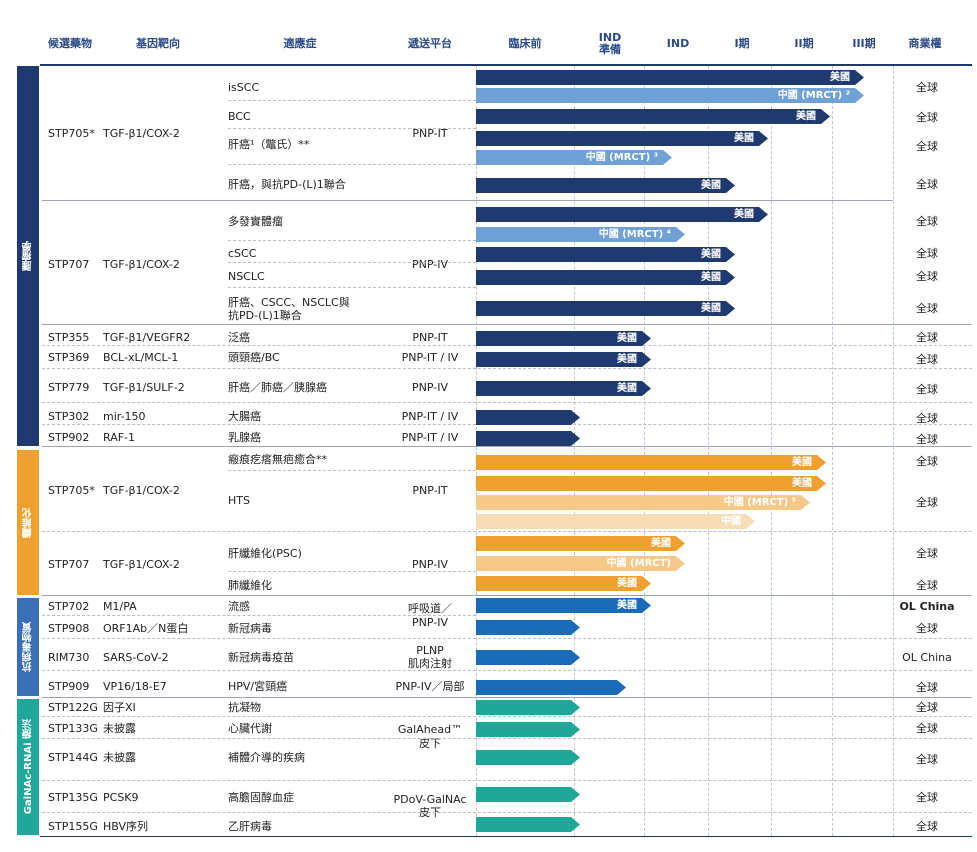 Image resolution: width=977 pixels, height=852 pixels. Describe the element at coordinates (69, 357) in the screenshot. I see `drug-name: STP369` at that location.